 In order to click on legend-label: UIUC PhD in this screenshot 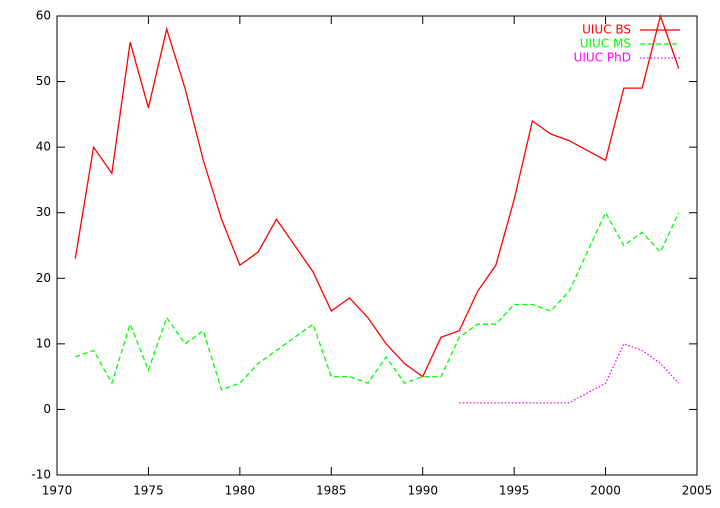, I will do `click(602, 58)`.